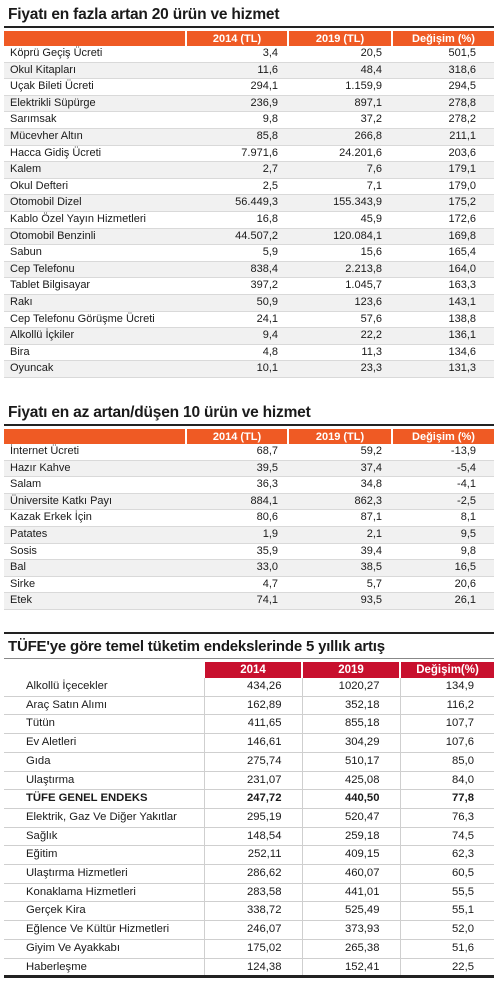  I want to click on table-row: Alkollü İçecekler 434,26 1020,27 134,9, so click(249, 687).